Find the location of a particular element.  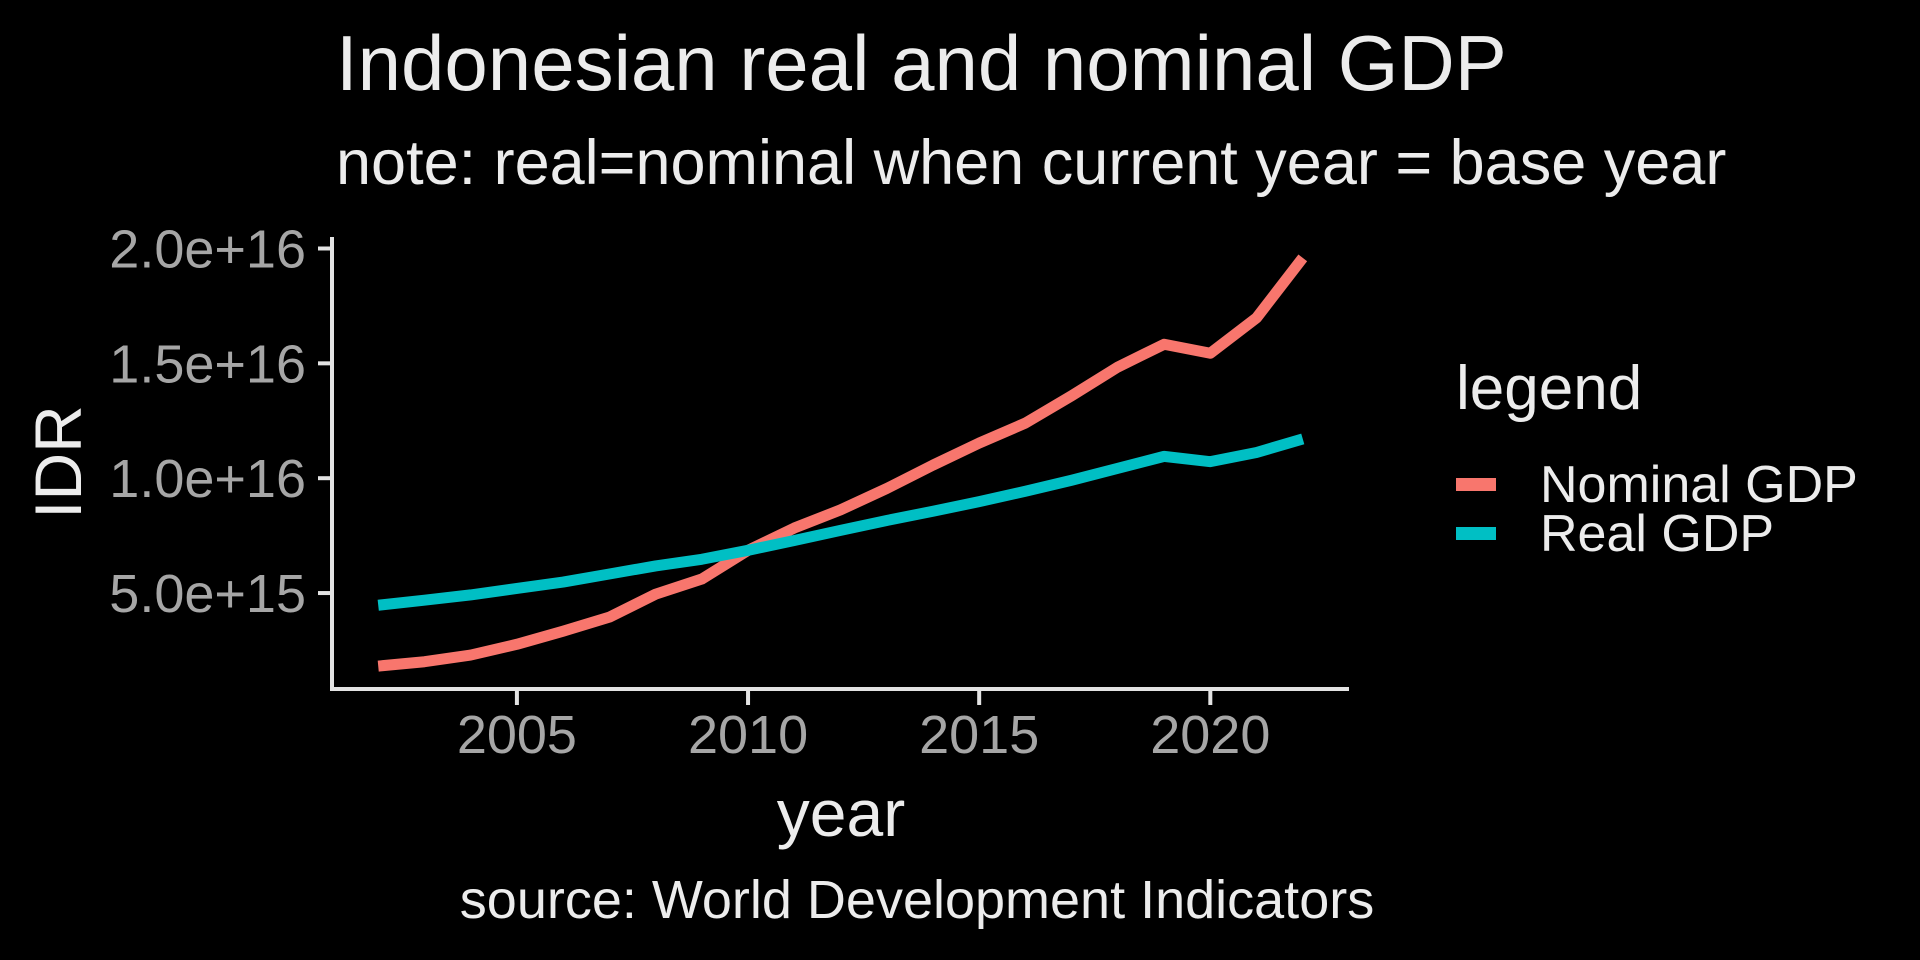

legend-label-real-gdp: Real GDP is located at coordinates (1657, 533).